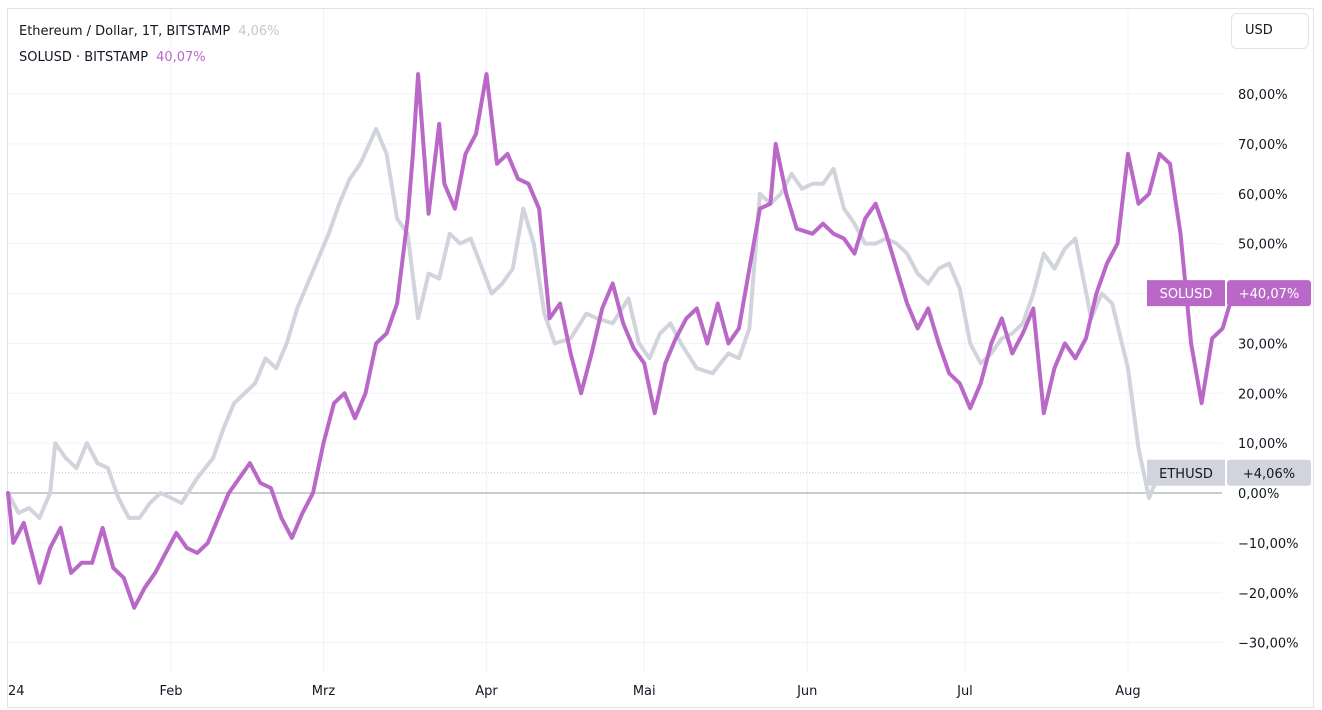 The height and width of the screenshot is (710, 1322). What do you see at coordinates (806, 691) in the screenshot?
I see `x-tick-label: Jun` at bounding box center [806, 691].